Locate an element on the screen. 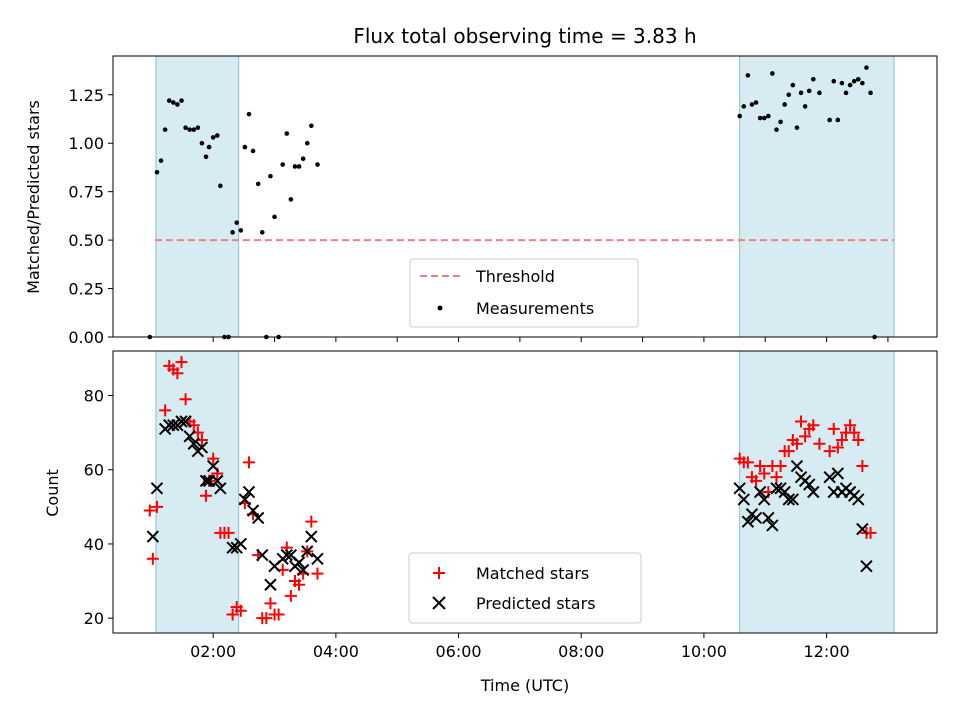 This screenshot has height=720, width=960. bottom-legend-box is located at coordinates (525, 588).